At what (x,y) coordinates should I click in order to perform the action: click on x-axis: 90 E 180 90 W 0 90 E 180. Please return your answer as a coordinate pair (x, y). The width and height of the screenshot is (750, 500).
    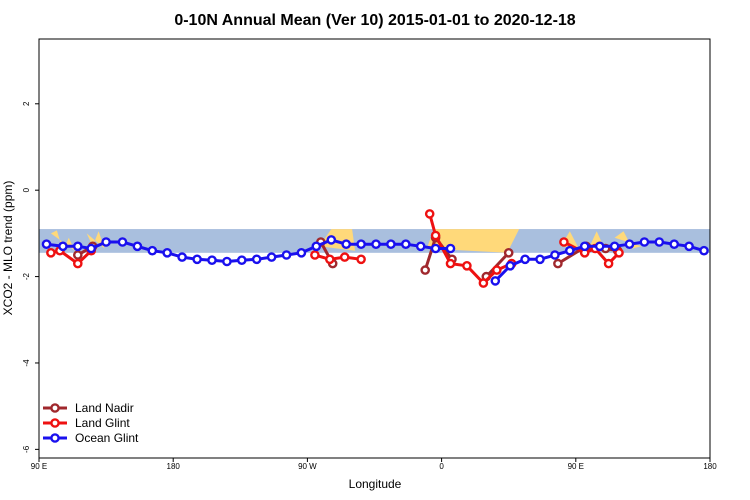
    Looking at the image, I should click on (374, 464).